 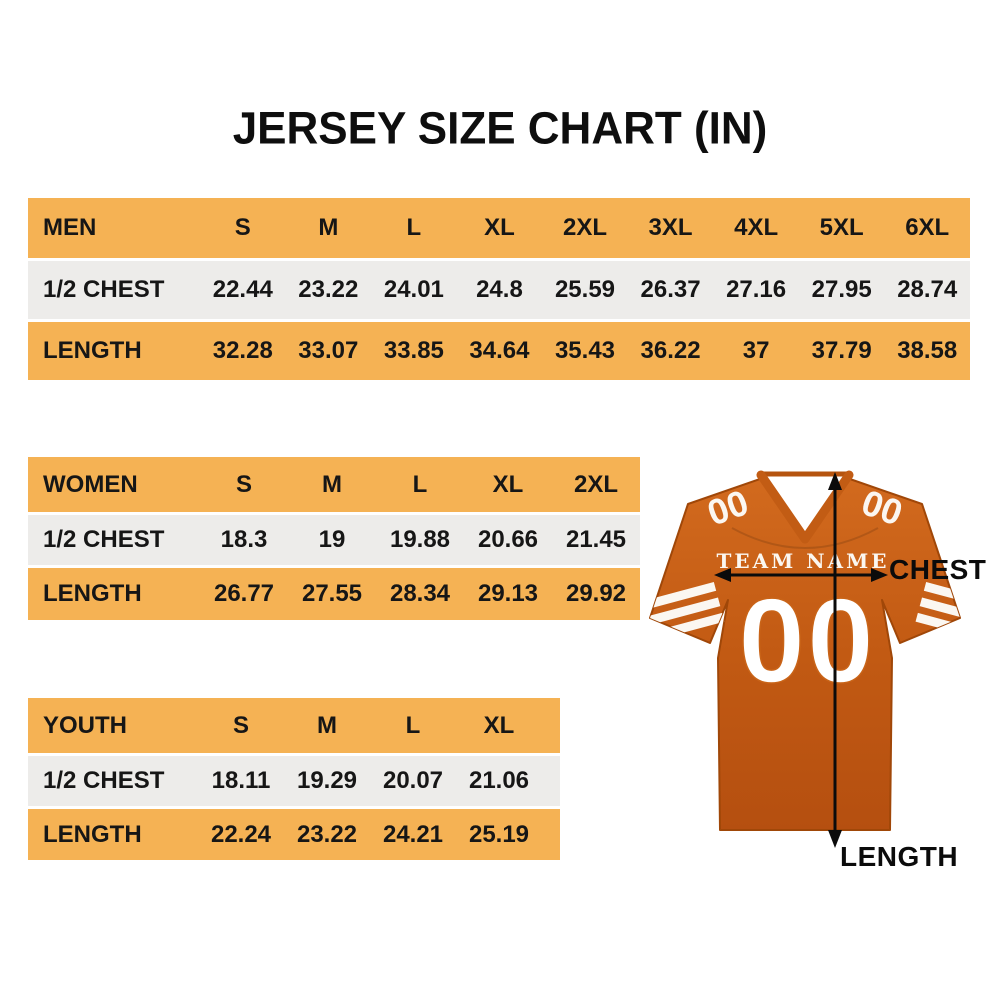 What do you see at coordinates (756, 227) in the screenshot?
I see `size-header-cell: 4XL` at bounding box center [756, 227].